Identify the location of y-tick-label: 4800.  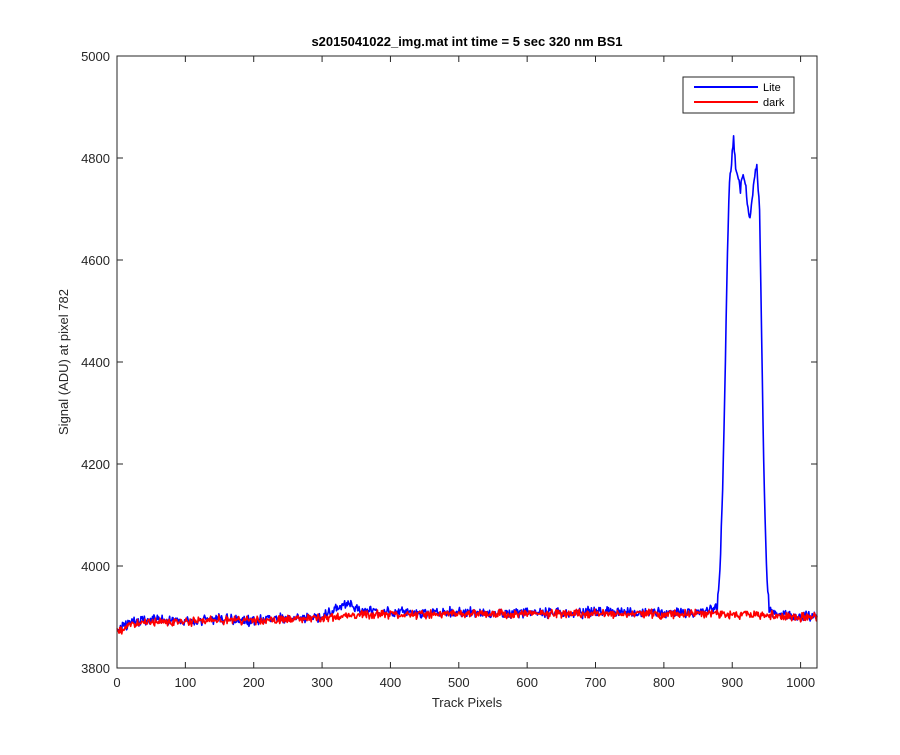
(95, 158).